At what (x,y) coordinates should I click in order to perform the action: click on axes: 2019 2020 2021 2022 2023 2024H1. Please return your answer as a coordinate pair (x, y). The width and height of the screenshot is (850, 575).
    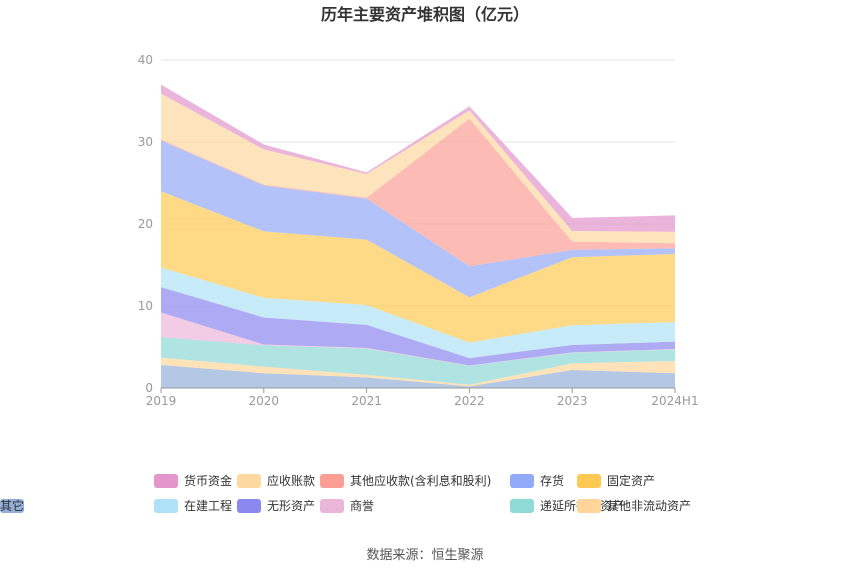
    Looking at the image, I should click on (422, 397).